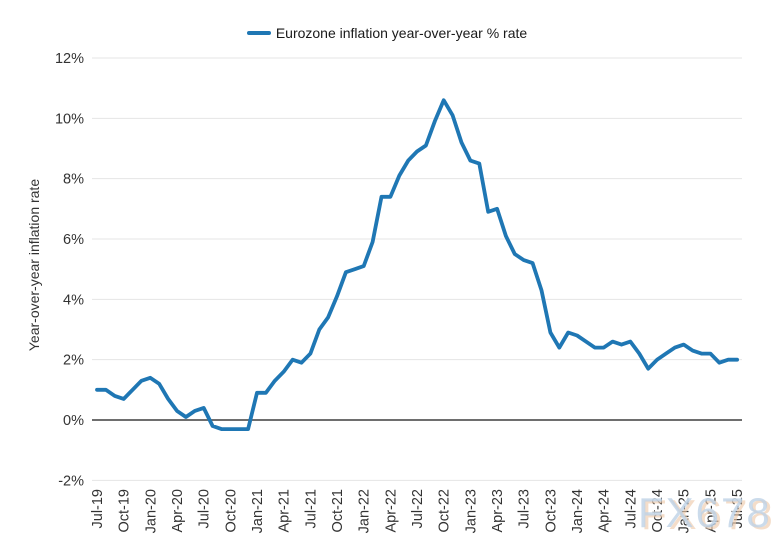 Image resolution: width=774 pixels, height=560 pixels. Describe the element at coordinates (178, 511) in the screenshot. I see `x-tick-label: Apr-20` at that location.